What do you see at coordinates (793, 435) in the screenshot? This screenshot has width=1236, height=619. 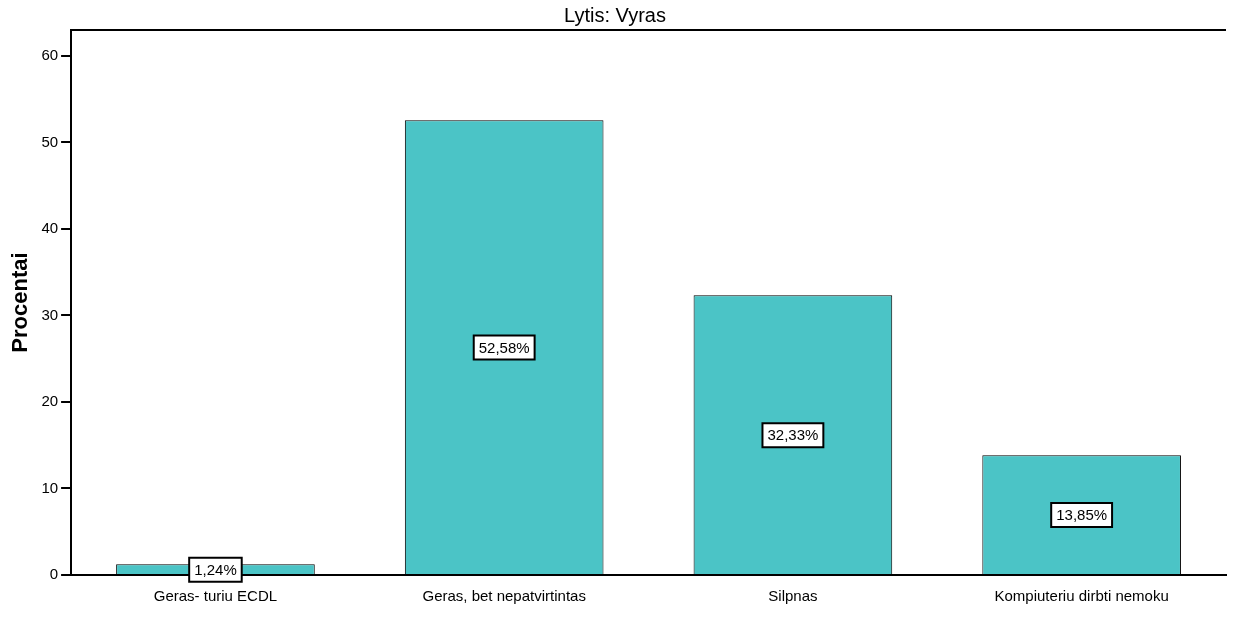 I see `data-label: 32,33%` at bounding box center [793, 435].